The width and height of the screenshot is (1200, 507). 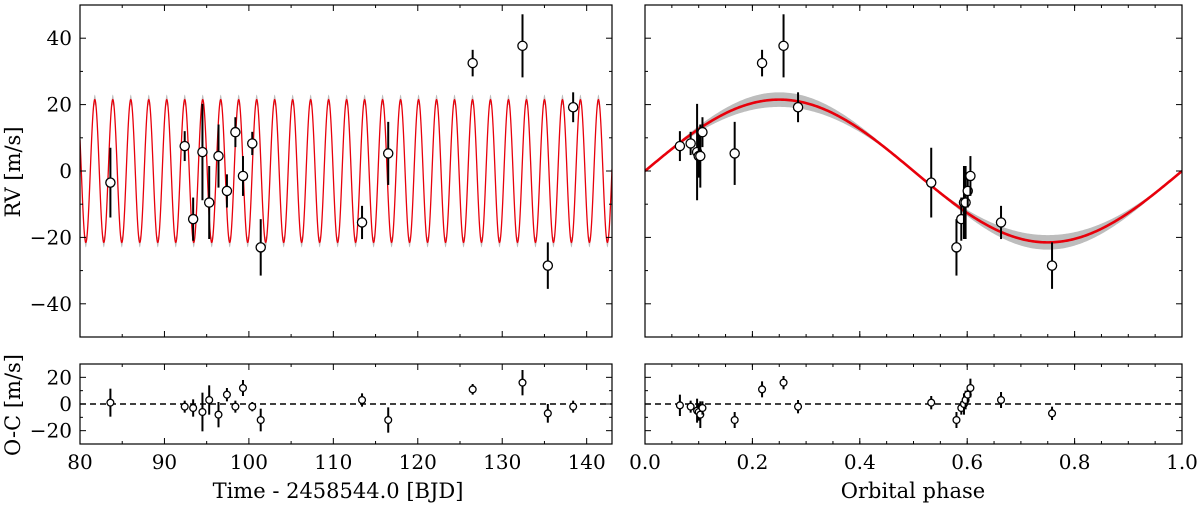 What do you see at coordinates (502, 462) in the screenshot?
I see `x-tick-label: 130` at bounding box center [502, 462].